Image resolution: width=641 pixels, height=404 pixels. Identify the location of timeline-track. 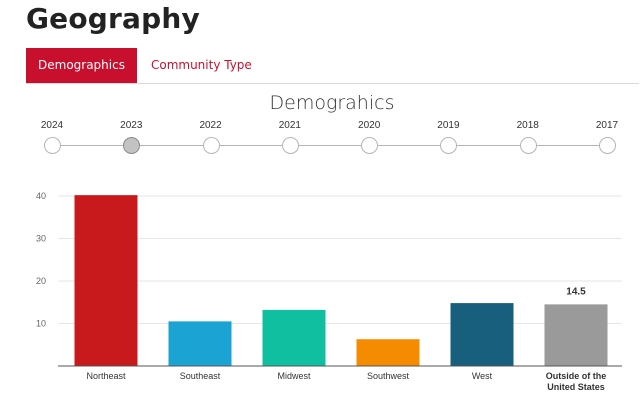
(329, 145).